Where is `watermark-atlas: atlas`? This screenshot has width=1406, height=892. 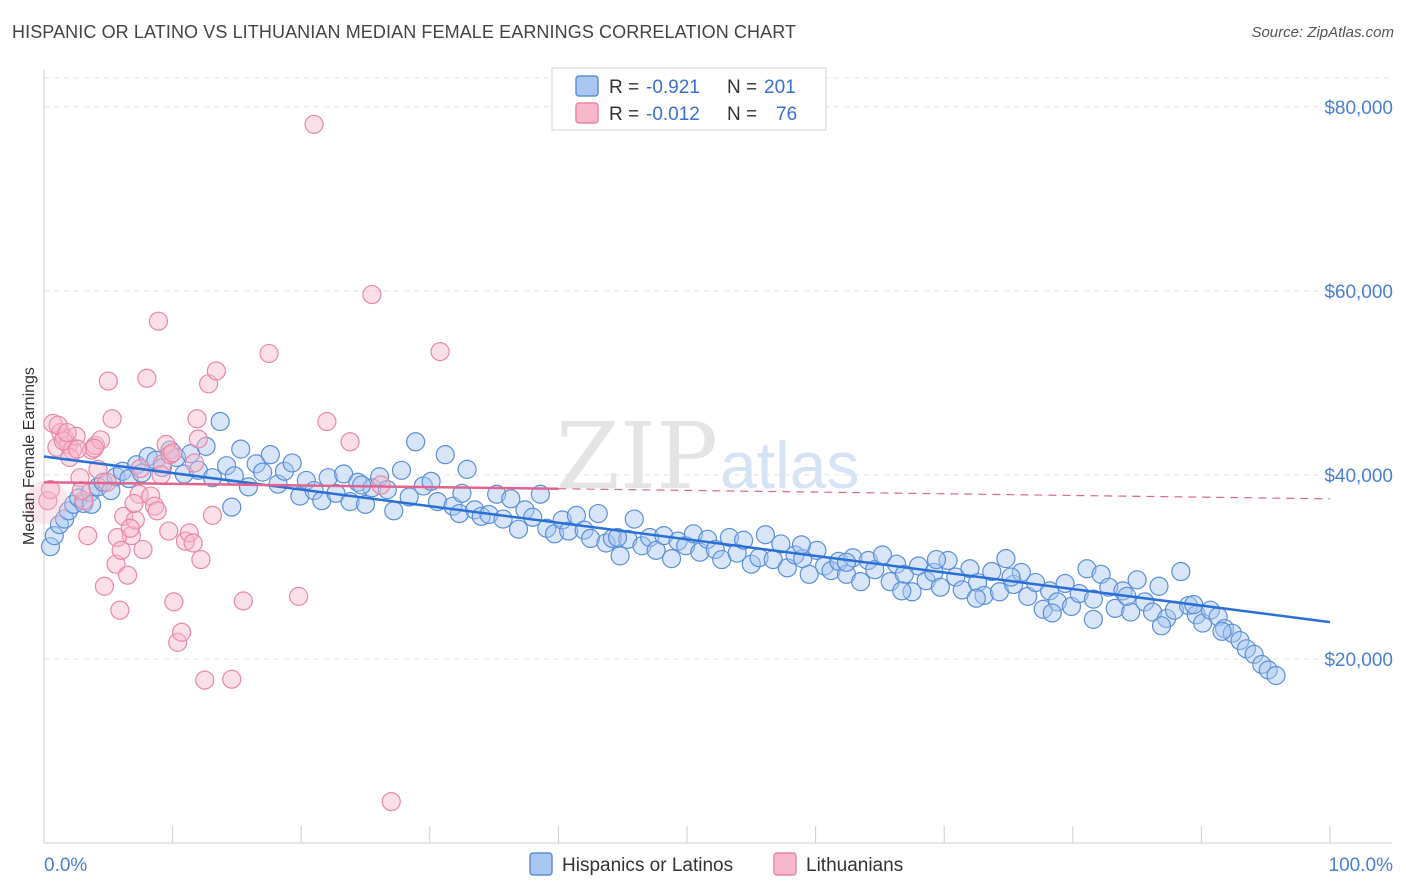
watermark-atlas: atlas is located at coordinates (789, 465).